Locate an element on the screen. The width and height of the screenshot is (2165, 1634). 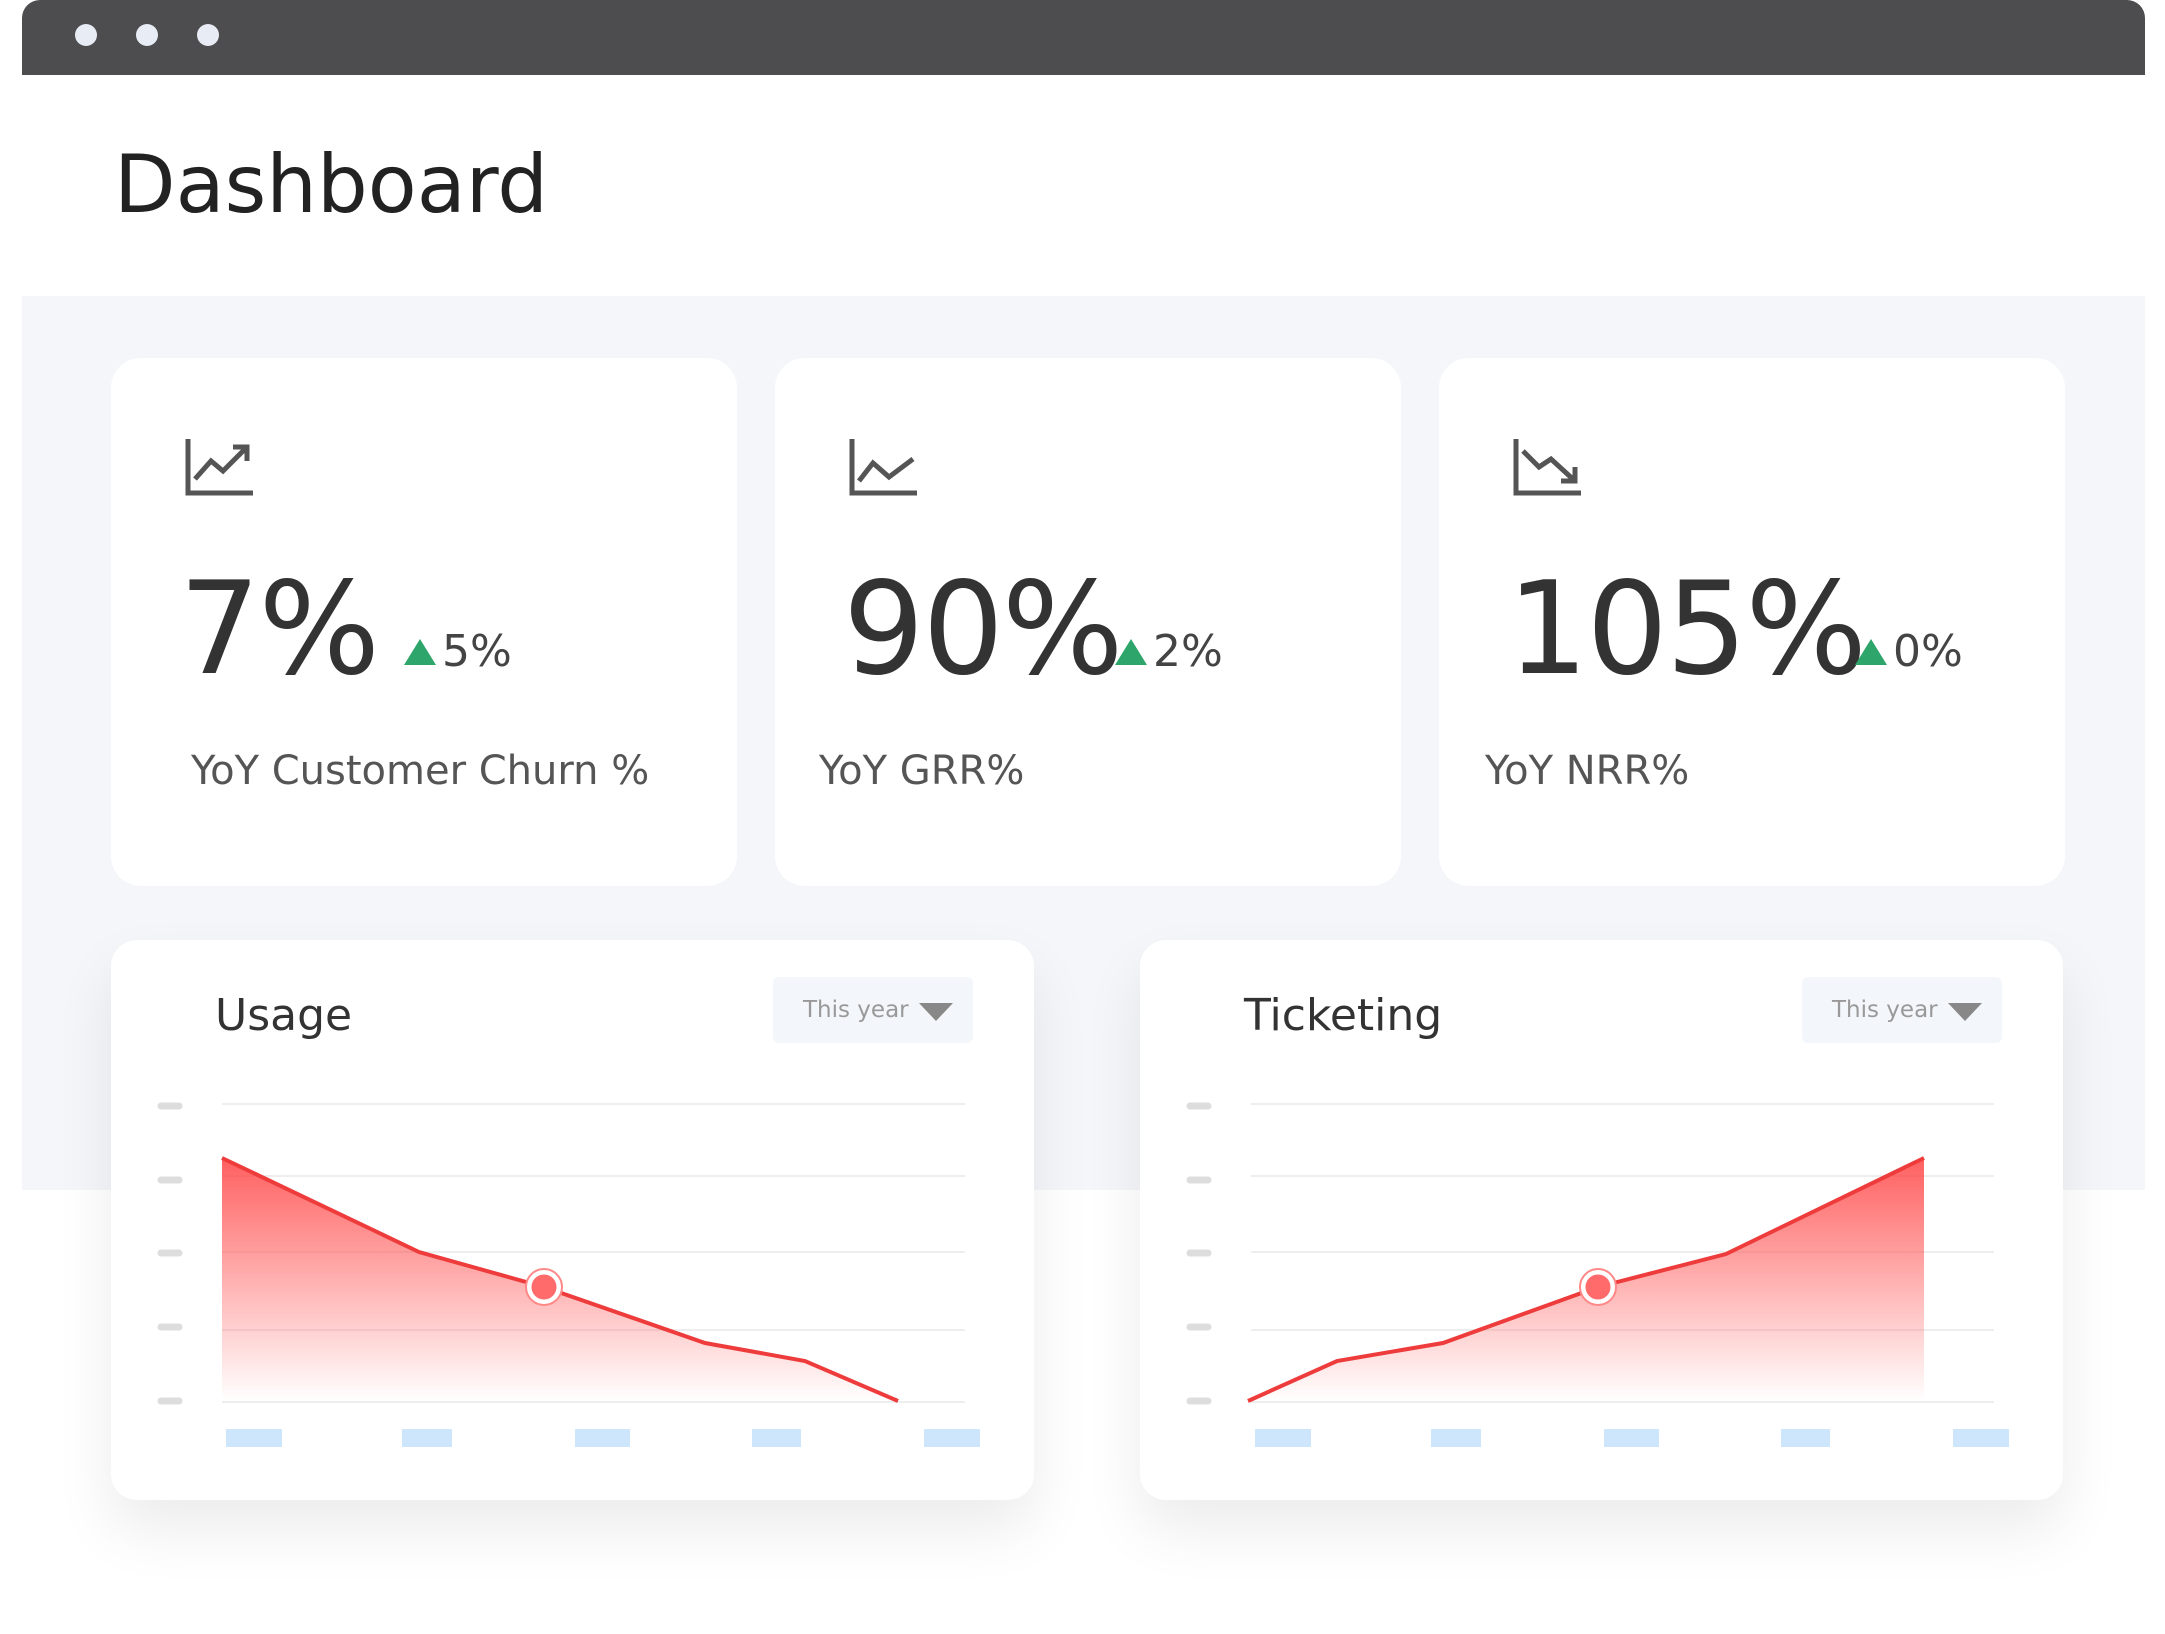
kpi-label: YoY NRR% is located at coordinates (1587, 771).